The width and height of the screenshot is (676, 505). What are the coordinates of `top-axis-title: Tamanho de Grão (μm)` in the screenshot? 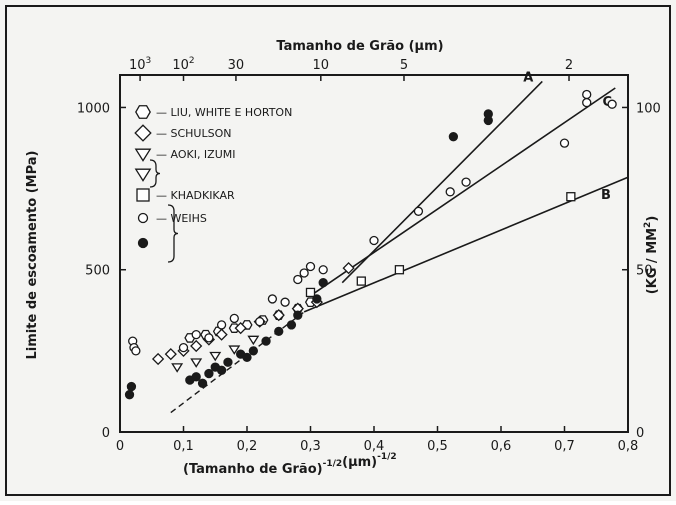 It's located at (359, 46).